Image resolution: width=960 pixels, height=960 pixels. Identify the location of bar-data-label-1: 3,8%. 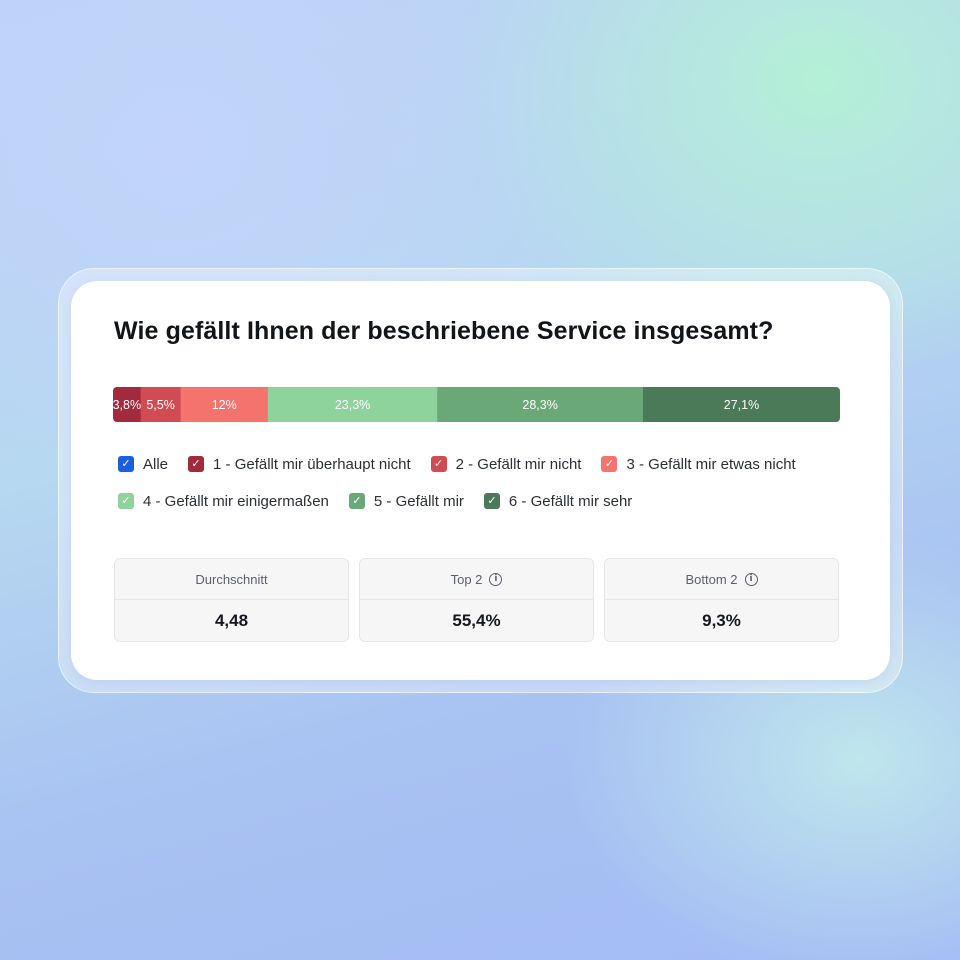
(127, 405).